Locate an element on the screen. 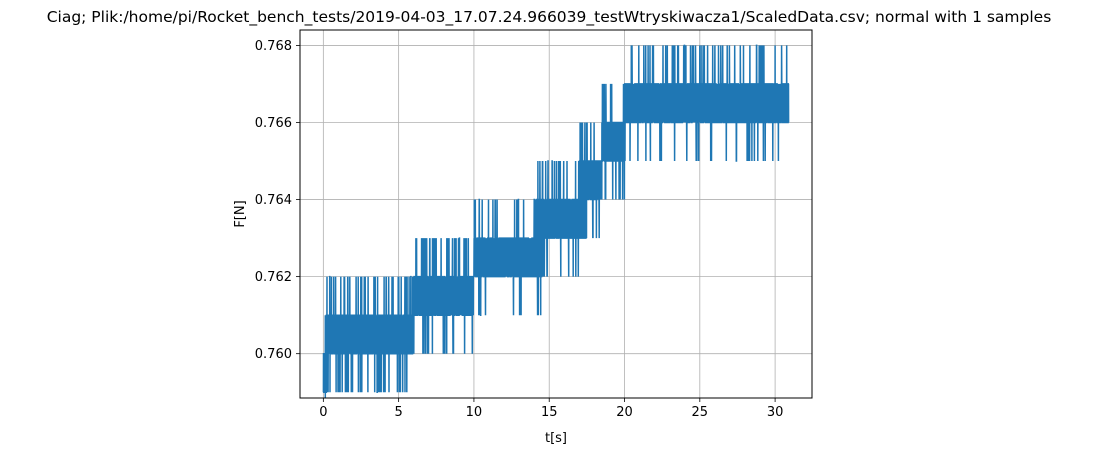  x-tick-label: 0 is located at coordinates (323, 412).